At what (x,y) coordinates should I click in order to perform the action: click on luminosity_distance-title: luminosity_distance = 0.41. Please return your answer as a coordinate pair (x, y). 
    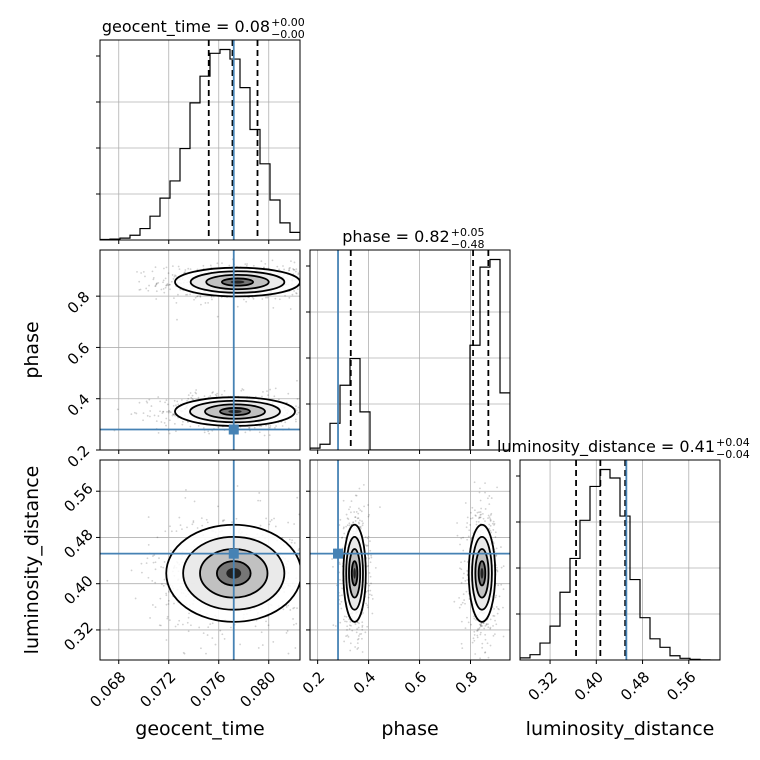
    Looking at the image, I should click on (606, 447).